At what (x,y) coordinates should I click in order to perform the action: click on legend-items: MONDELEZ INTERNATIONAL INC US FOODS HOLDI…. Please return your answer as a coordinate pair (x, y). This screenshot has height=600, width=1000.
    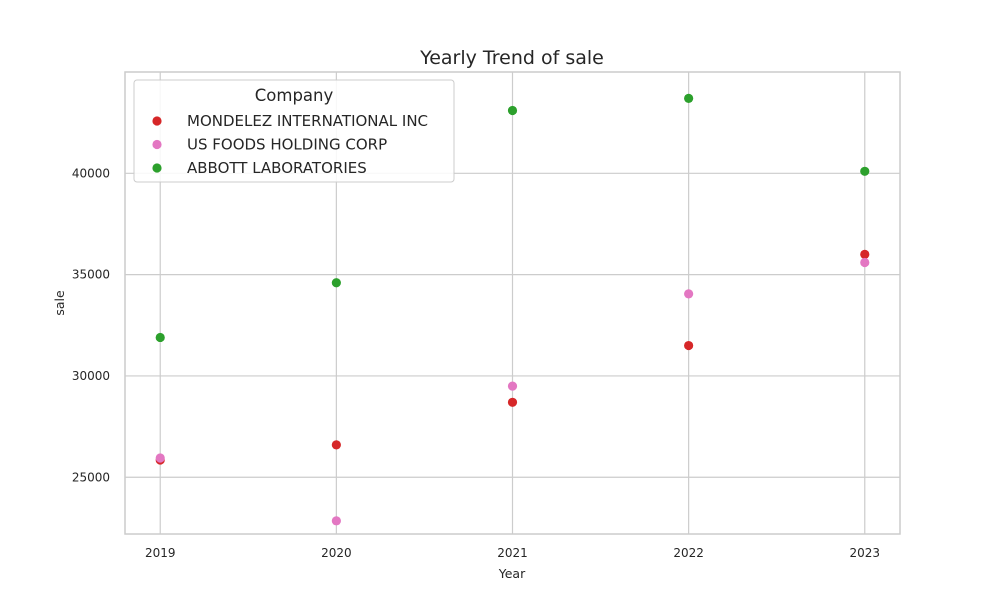
    Looking at the image, I should click on (290, 144).